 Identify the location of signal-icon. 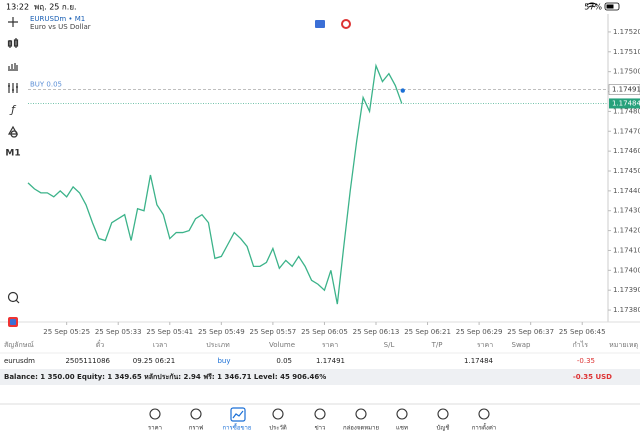
(346, 24).